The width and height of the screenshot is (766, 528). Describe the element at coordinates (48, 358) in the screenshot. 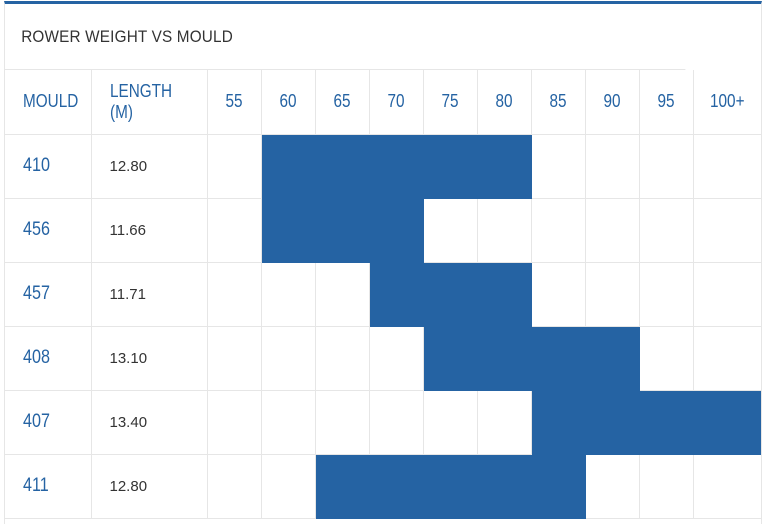

I see `mould-cell: 408` at that location.